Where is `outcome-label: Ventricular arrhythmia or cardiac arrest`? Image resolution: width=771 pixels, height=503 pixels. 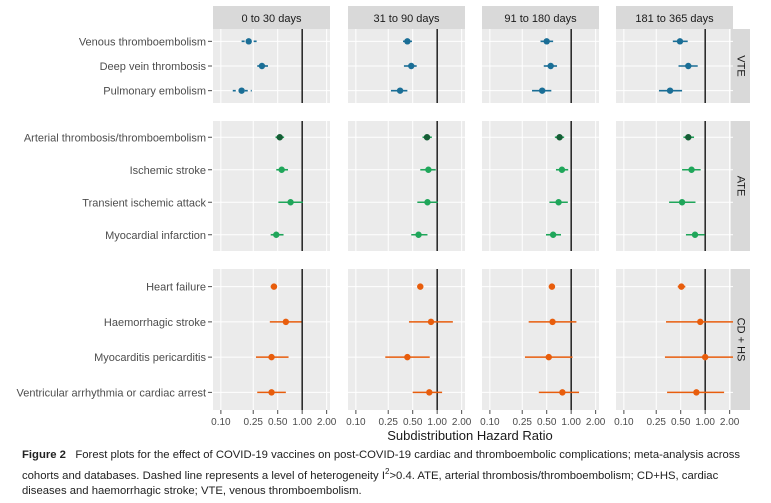 outcome-label: Ventricular arrhythmia or cardiac arrest is located at coordinates (111, 393).